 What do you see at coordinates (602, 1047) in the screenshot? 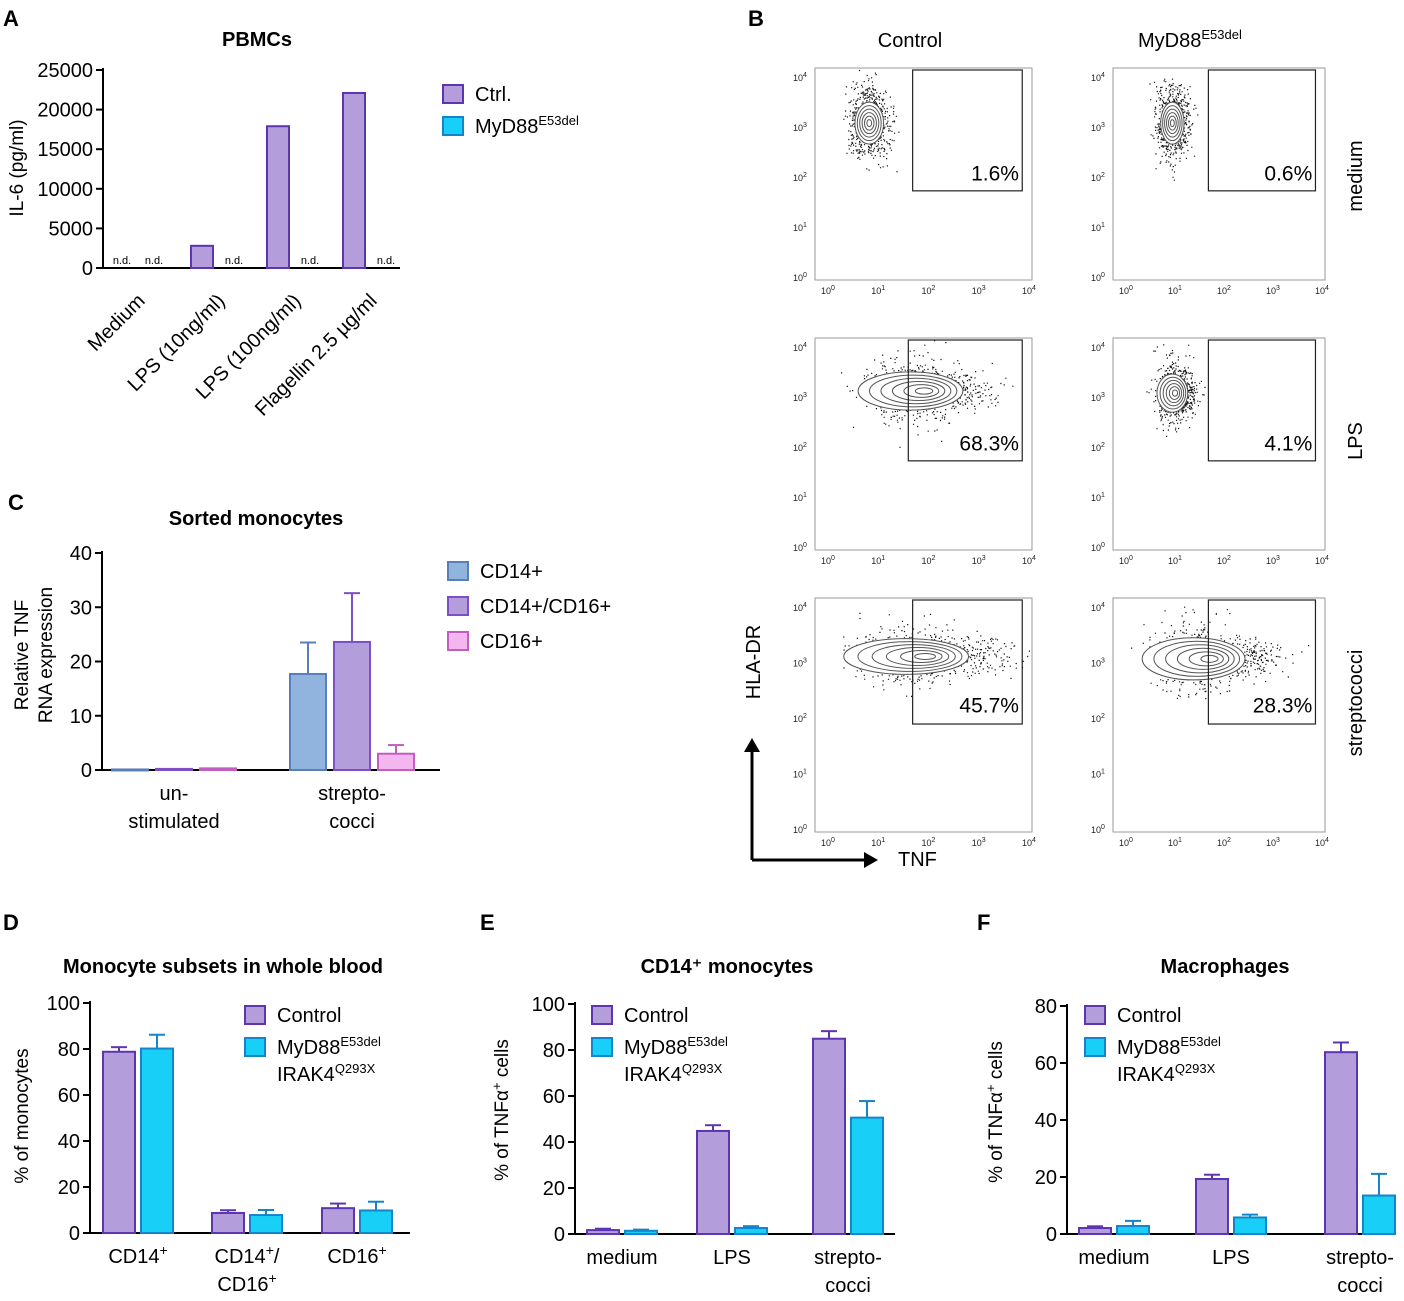
I see `panel-E-legend-swatch` at bounding box center [602, 1047].